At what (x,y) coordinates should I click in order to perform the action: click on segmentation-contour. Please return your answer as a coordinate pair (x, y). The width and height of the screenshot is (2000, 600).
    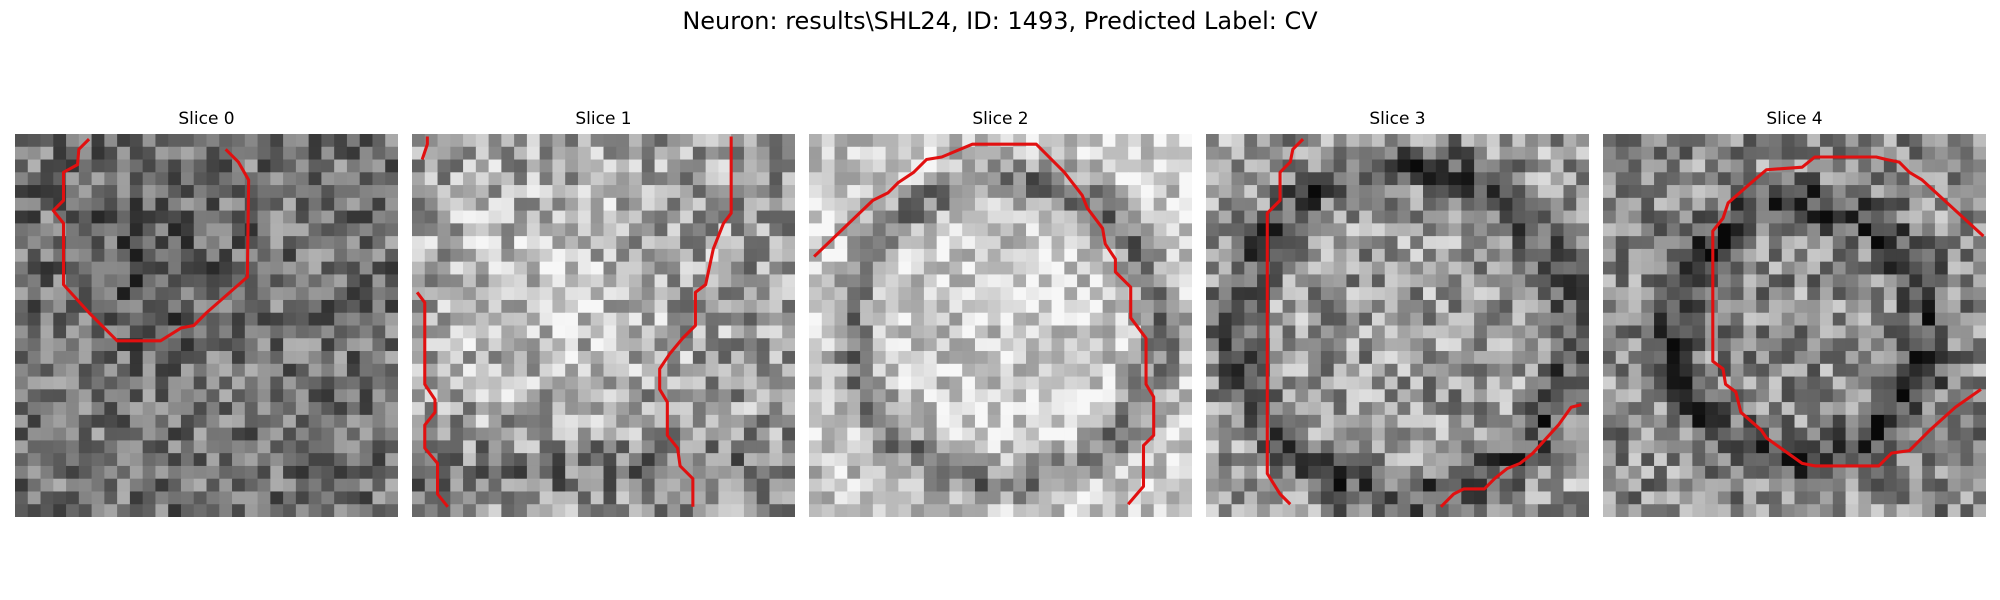
    Looking at the image, I should click on (1510, 455).